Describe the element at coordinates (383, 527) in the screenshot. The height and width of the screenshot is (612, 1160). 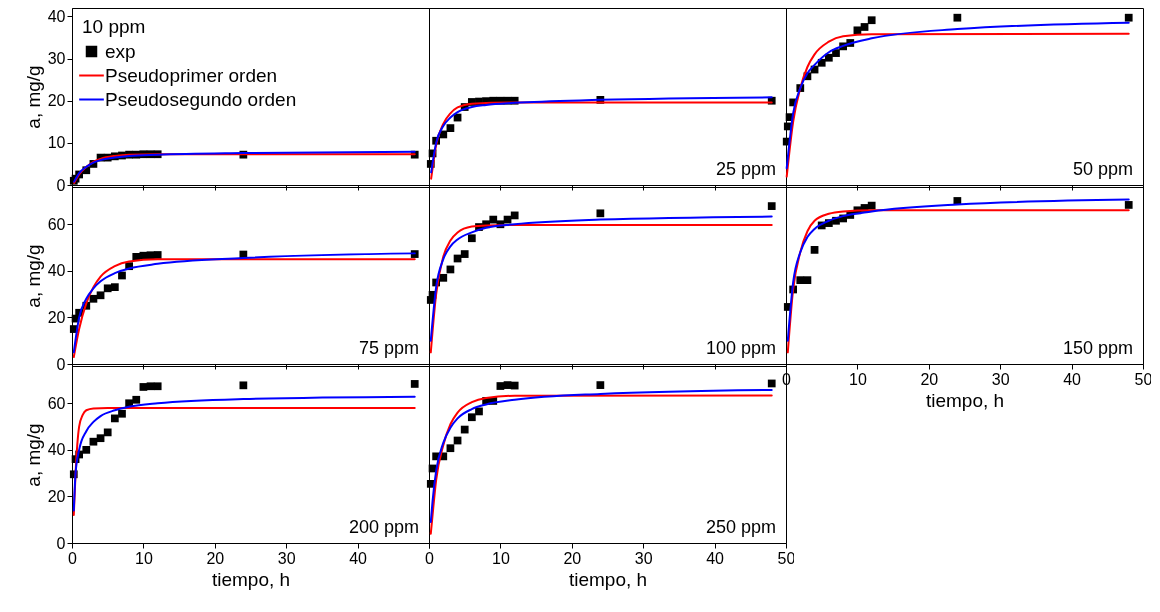
I see `annotation: 200 ppm` at that location.